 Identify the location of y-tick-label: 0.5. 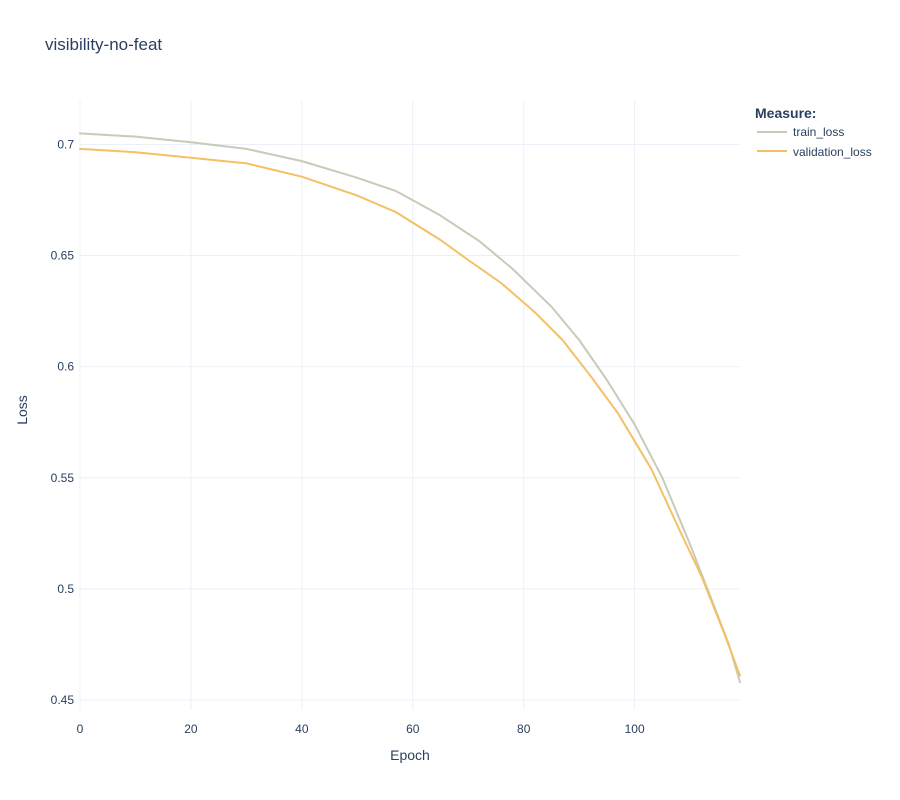
(65, 589).